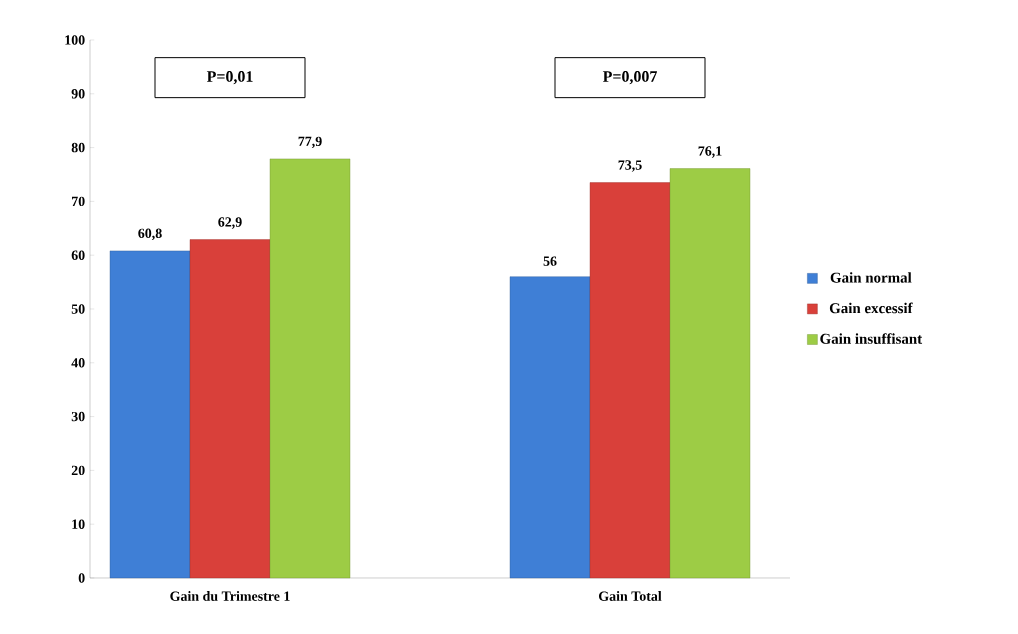 This screenshot has width=1018, height=634. Describe the element at coordinates (230, 596) in the screenshot. I see `x-tick-label: Gain du Trimestre 1` at that location.